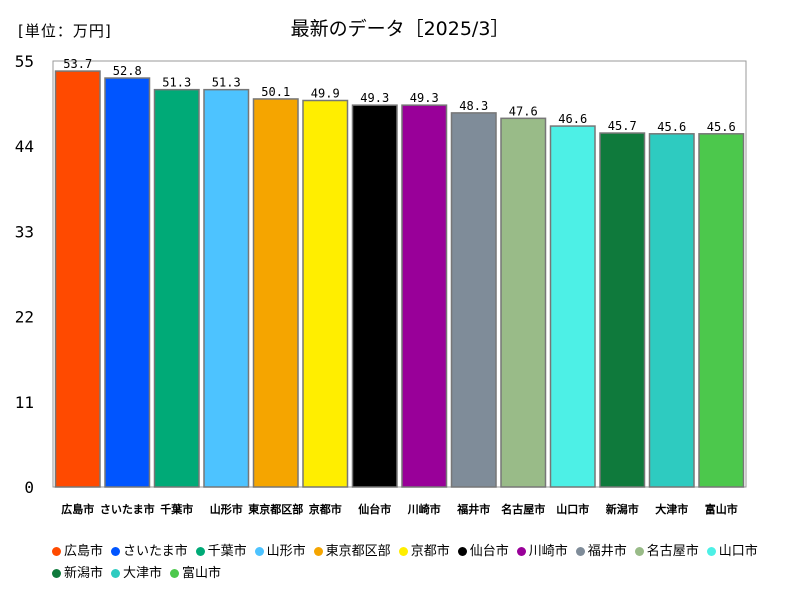 Image resolution: width=800 pixels, height=600 pixels. I want to click on legend-item: 山形市, so click(280, 551).